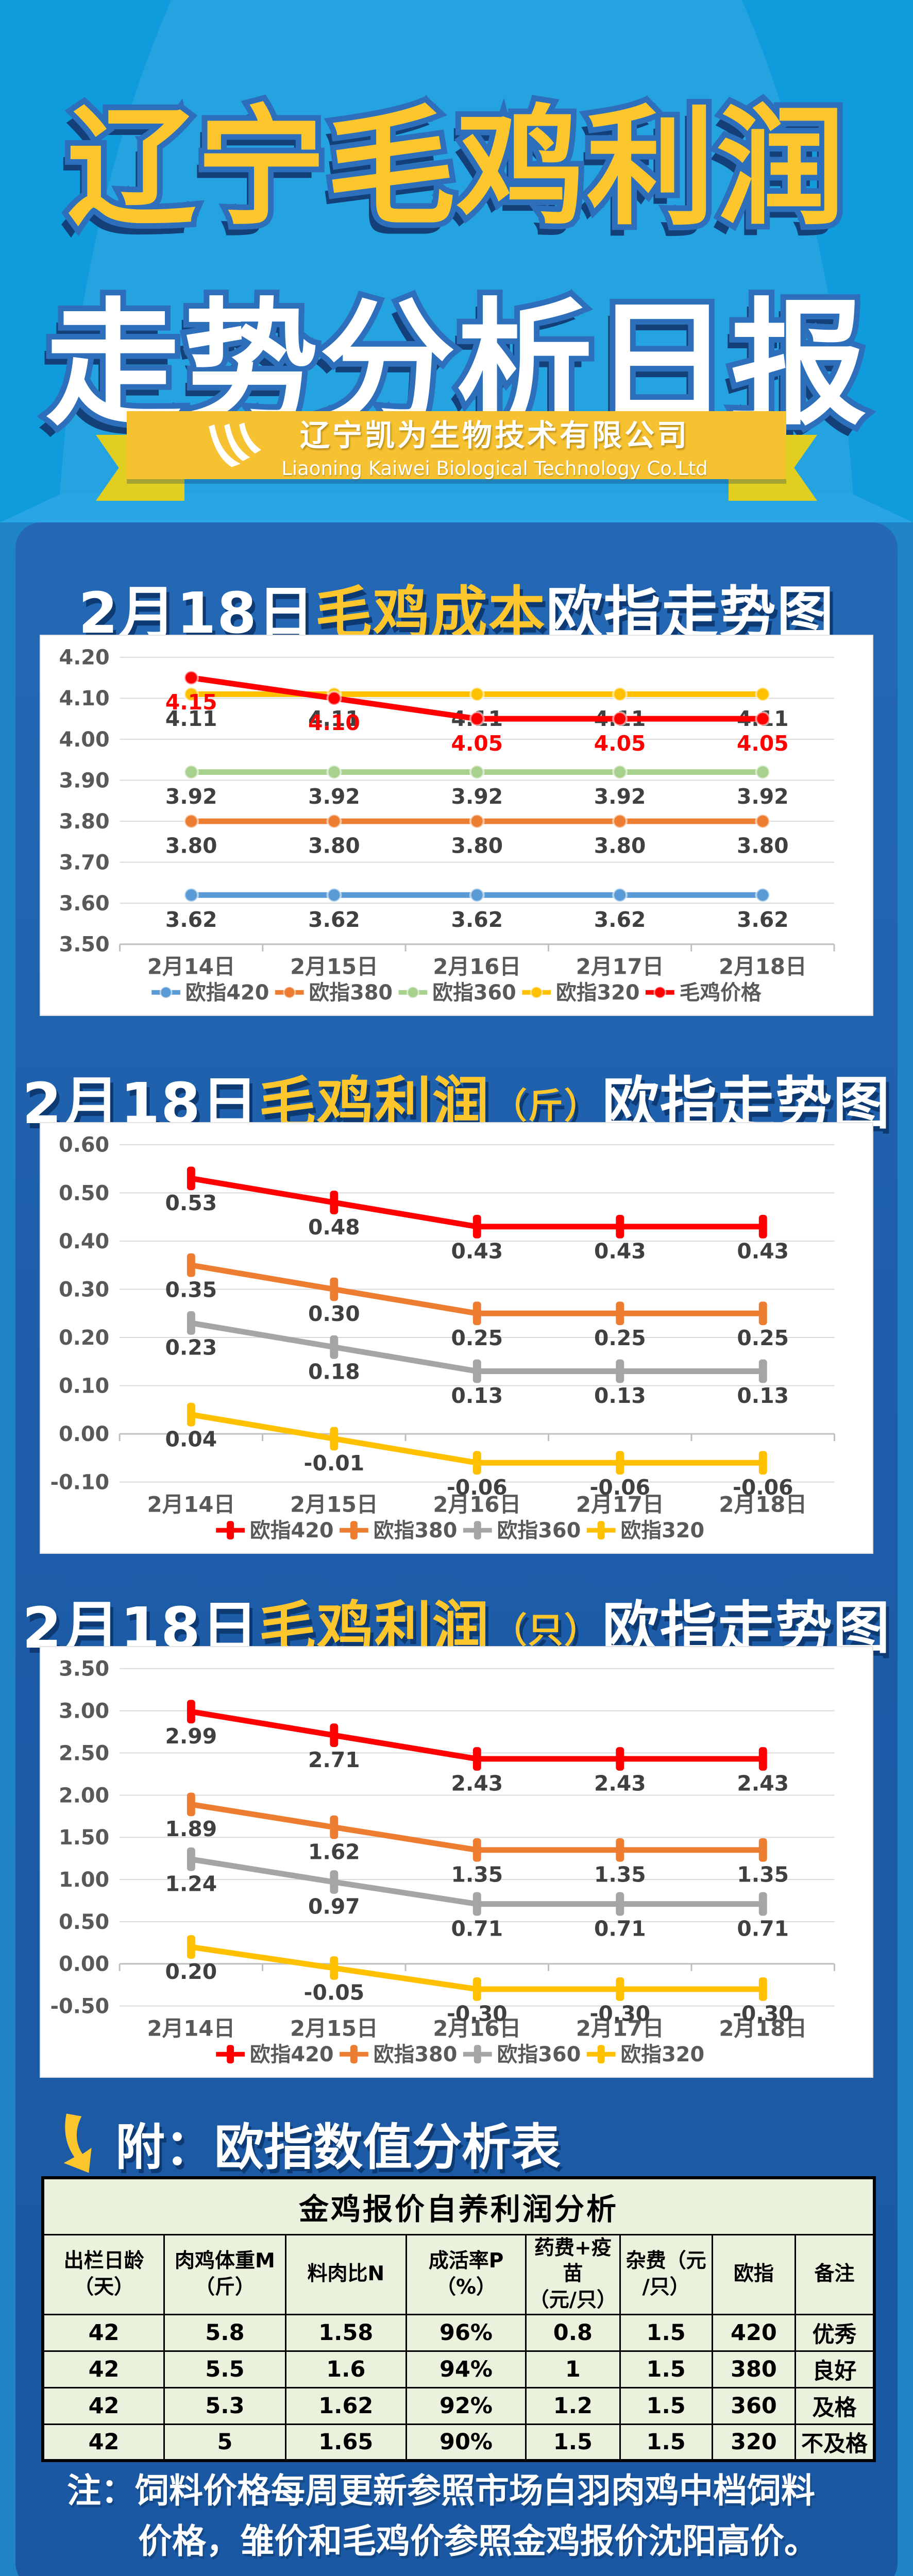 The height and width of the screenshot is (2576, 913). Describe the element at coordinates (84, 1386) in the screenshot. I see `svg-text: 0.10` at that location.